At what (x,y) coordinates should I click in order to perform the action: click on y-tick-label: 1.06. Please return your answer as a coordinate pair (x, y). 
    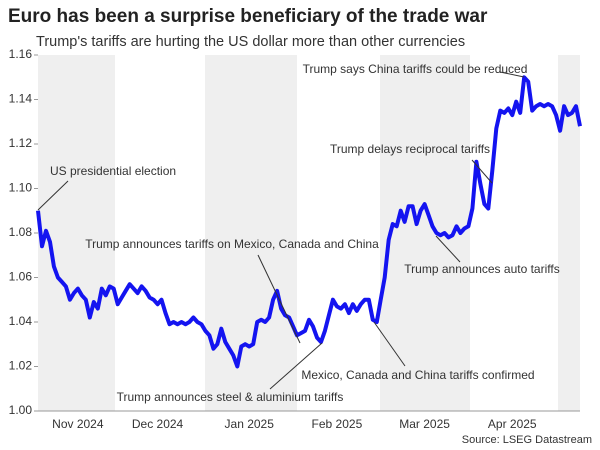
    Looking at the image, I should click on (21, 277).